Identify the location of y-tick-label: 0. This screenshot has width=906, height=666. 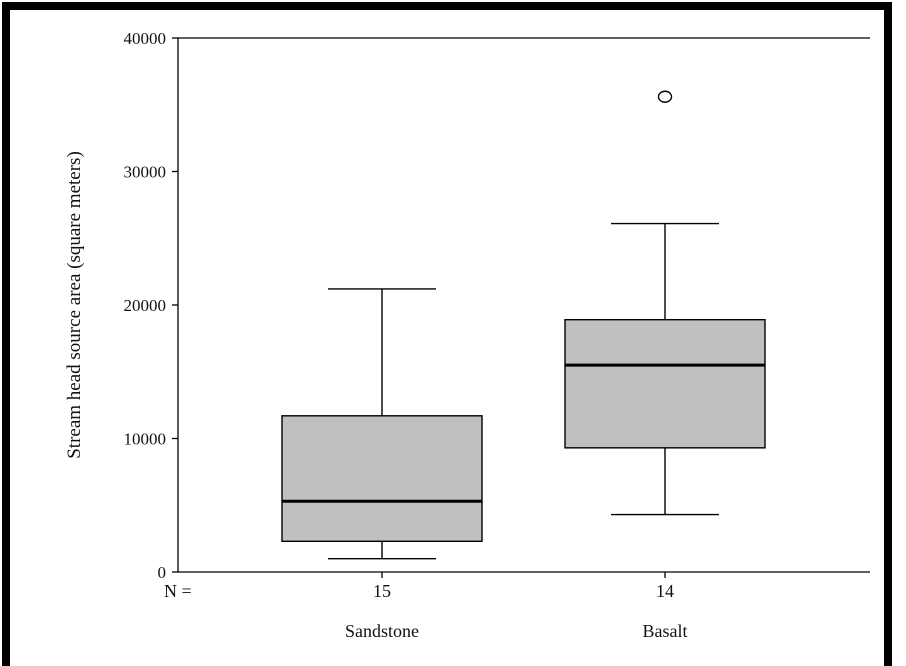
(162, 572).